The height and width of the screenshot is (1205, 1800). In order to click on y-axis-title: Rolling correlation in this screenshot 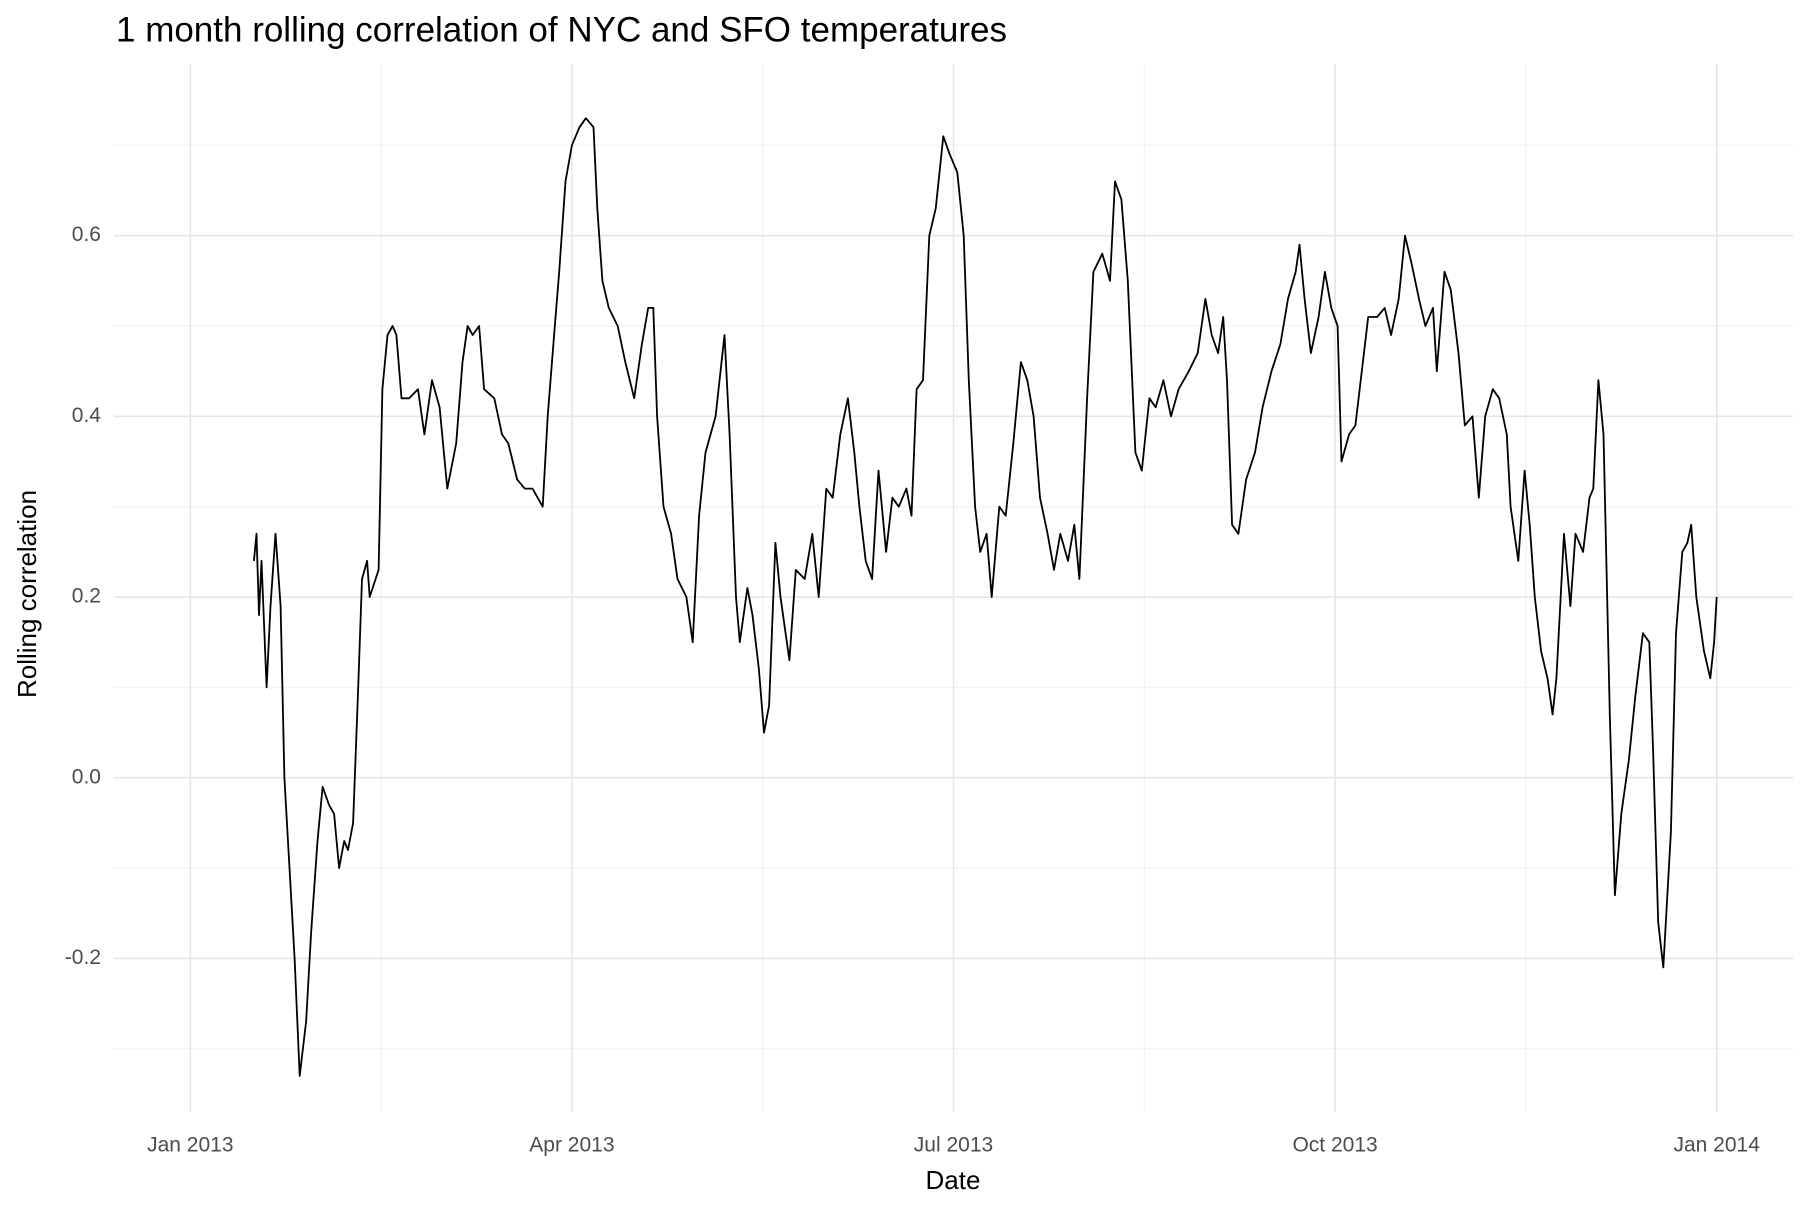, I will do `click(27, 594)`.